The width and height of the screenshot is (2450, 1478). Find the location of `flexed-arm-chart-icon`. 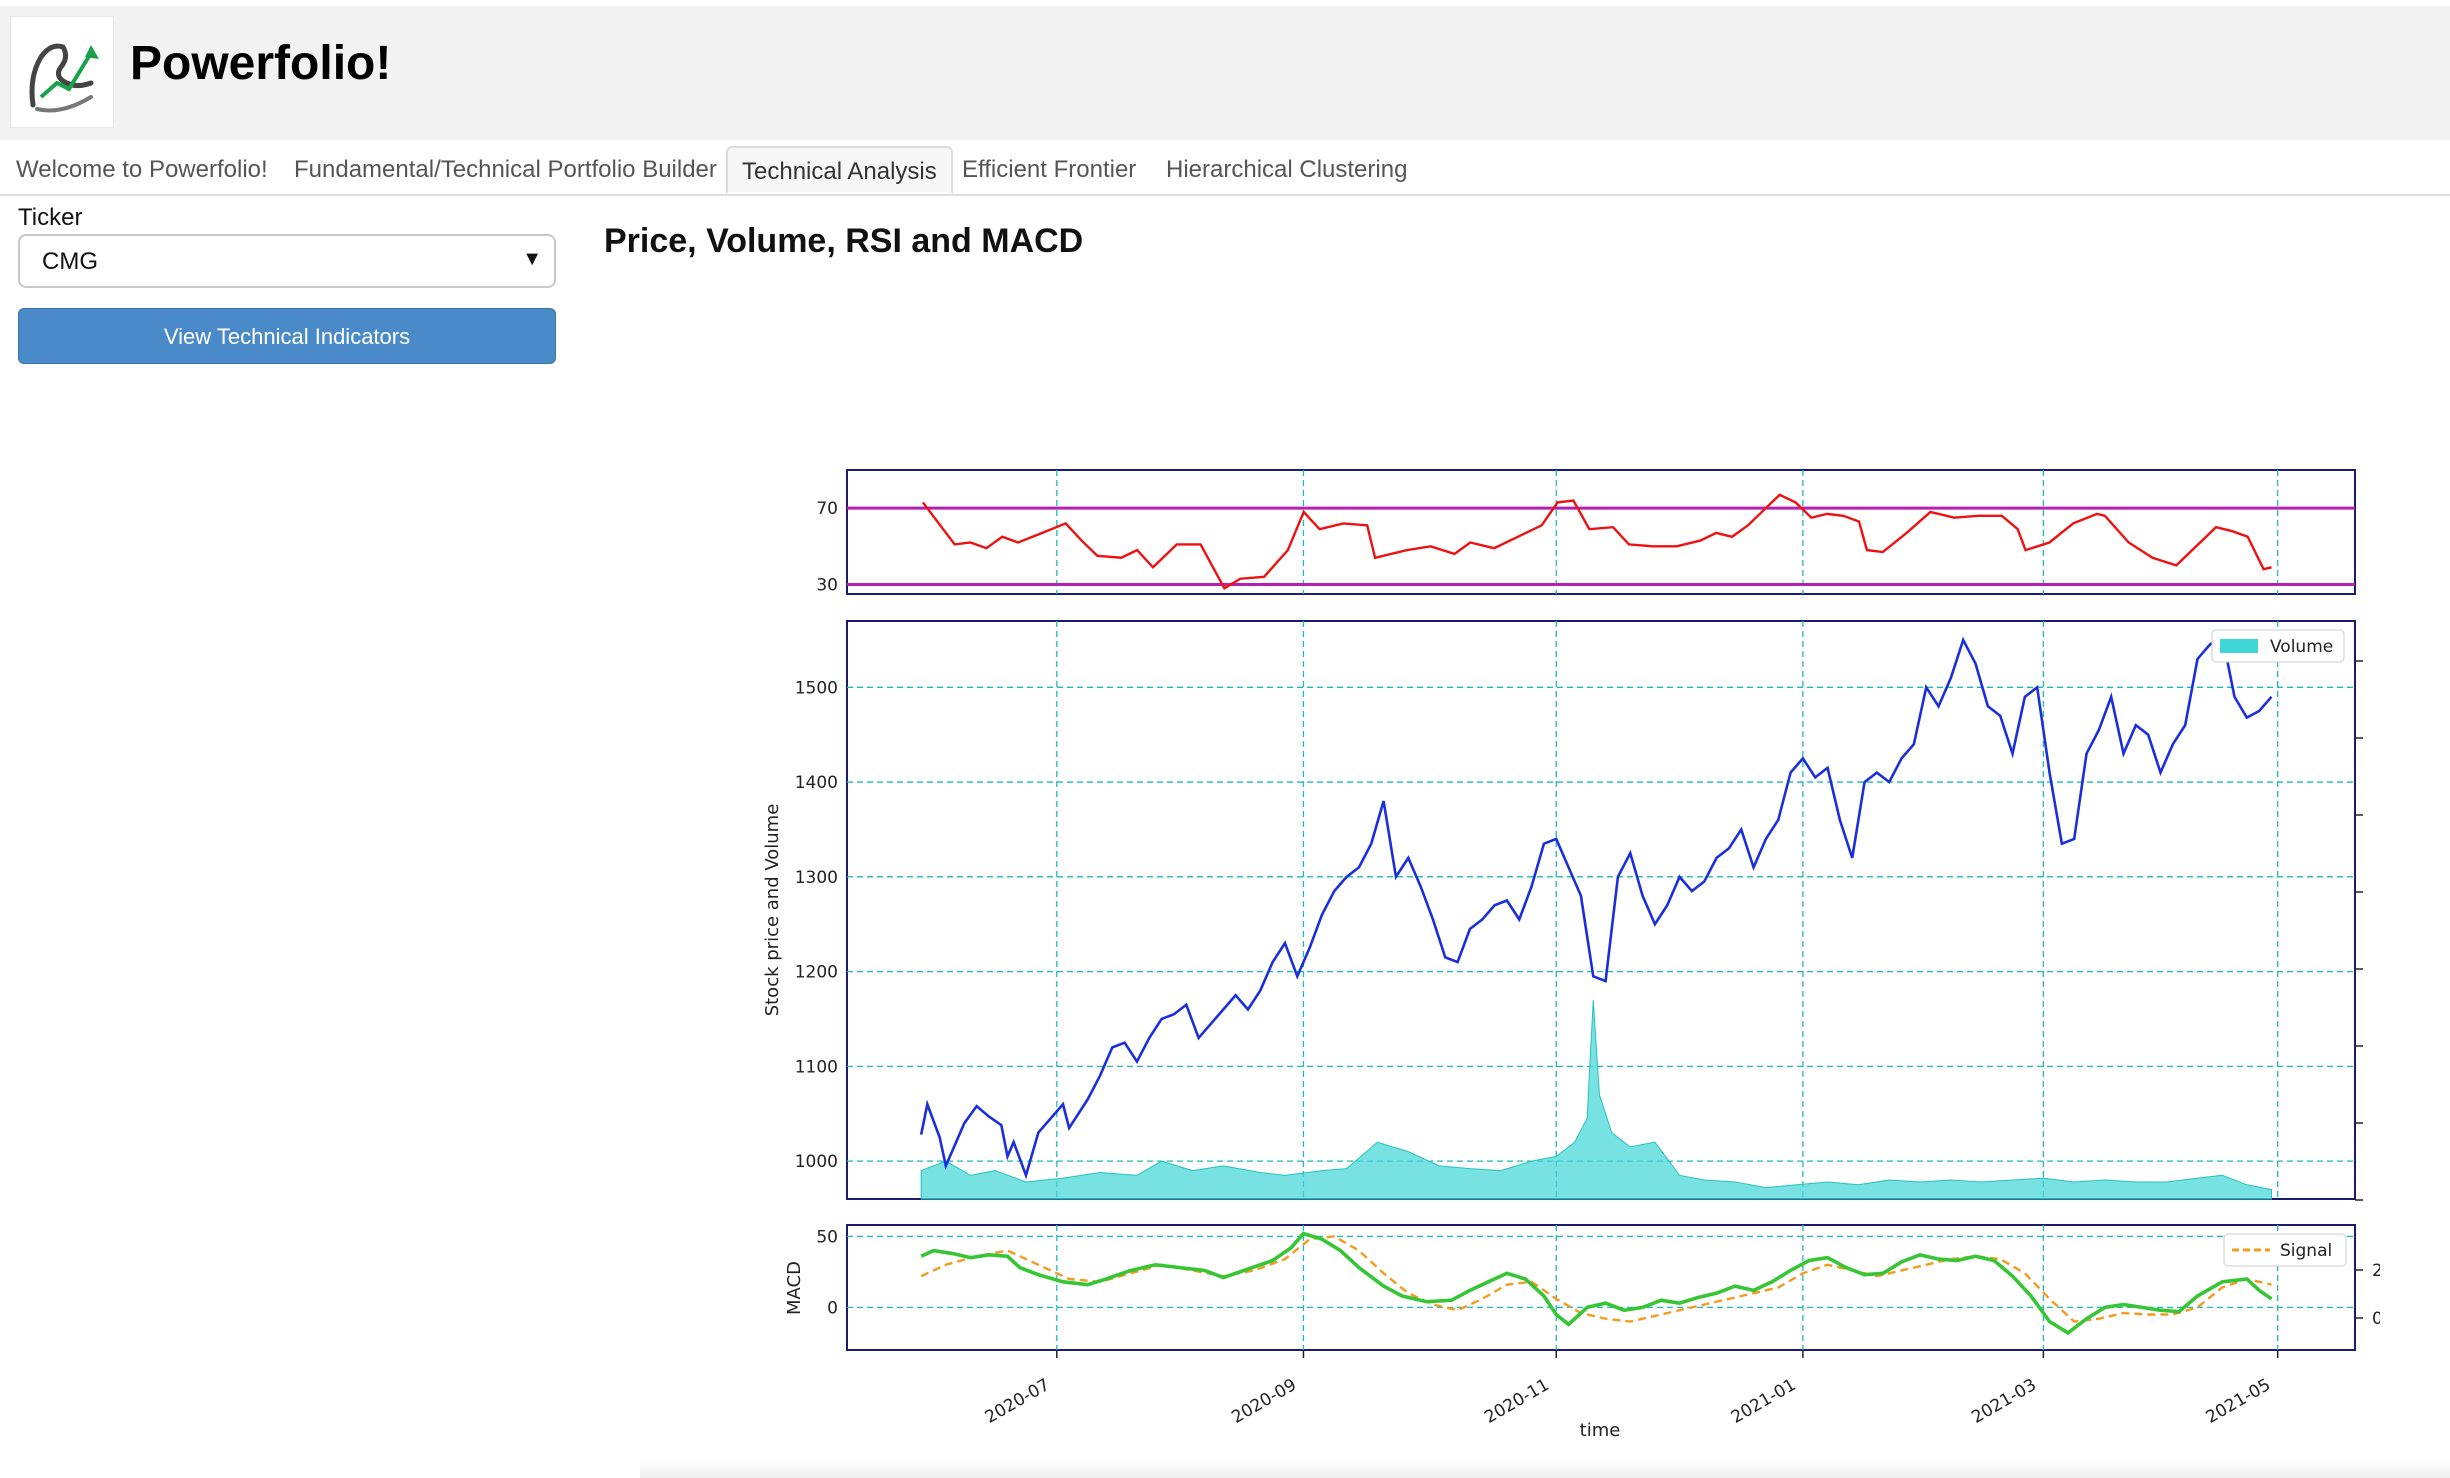

flexed-arm-chart-icon is located at coordinates (64, 78).